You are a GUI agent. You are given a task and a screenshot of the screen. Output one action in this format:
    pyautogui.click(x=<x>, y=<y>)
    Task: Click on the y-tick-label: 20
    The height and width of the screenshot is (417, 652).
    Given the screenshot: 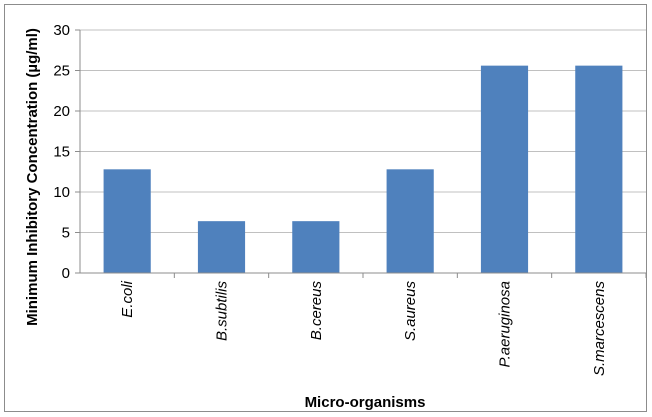 What is the action you would take?
    pyautogui.click(x=61, y=111)
    